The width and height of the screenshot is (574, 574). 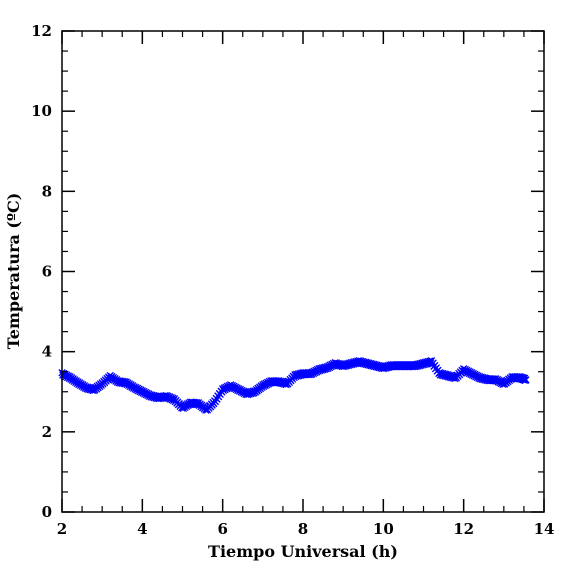 What do you see at coordinates (41, 31) in the screenshot?
I see `y-tick-label: 12` at bounding box center [41, 31].